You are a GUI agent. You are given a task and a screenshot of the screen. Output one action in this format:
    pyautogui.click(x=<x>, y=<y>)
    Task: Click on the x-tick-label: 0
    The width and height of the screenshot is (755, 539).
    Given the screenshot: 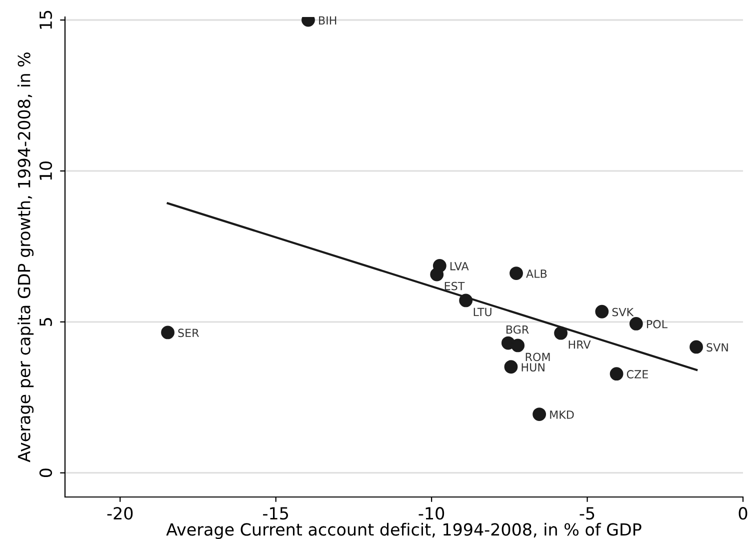 What is the action you would take?
    pyautogui.click(x=743, y=513)
    